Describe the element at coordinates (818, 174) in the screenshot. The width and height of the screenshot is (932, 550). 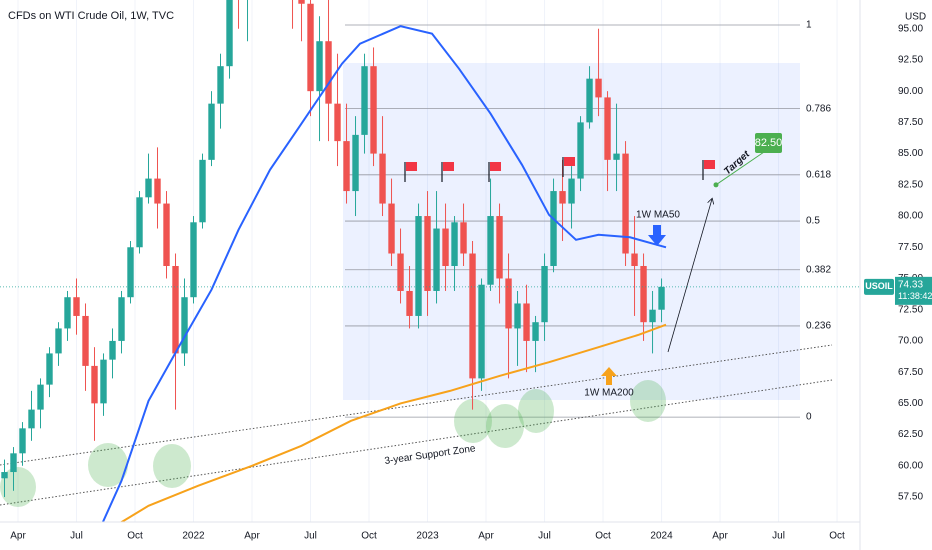
I see `fib-label: 0.618` at that location.